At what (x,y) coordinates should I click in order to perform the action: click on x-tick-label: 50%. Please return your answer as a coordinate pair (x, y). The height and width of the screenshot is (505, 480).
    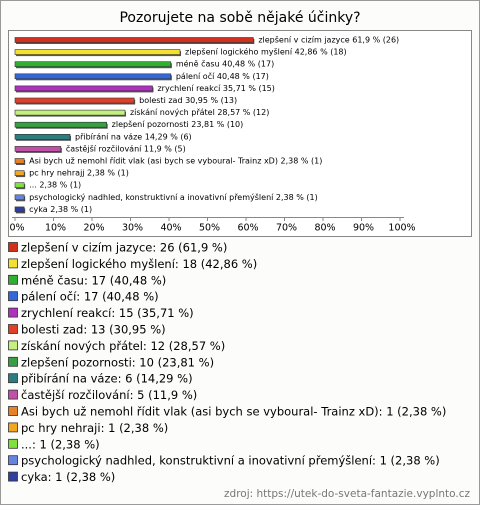
    Looking at the image, I should click on (209, 228).